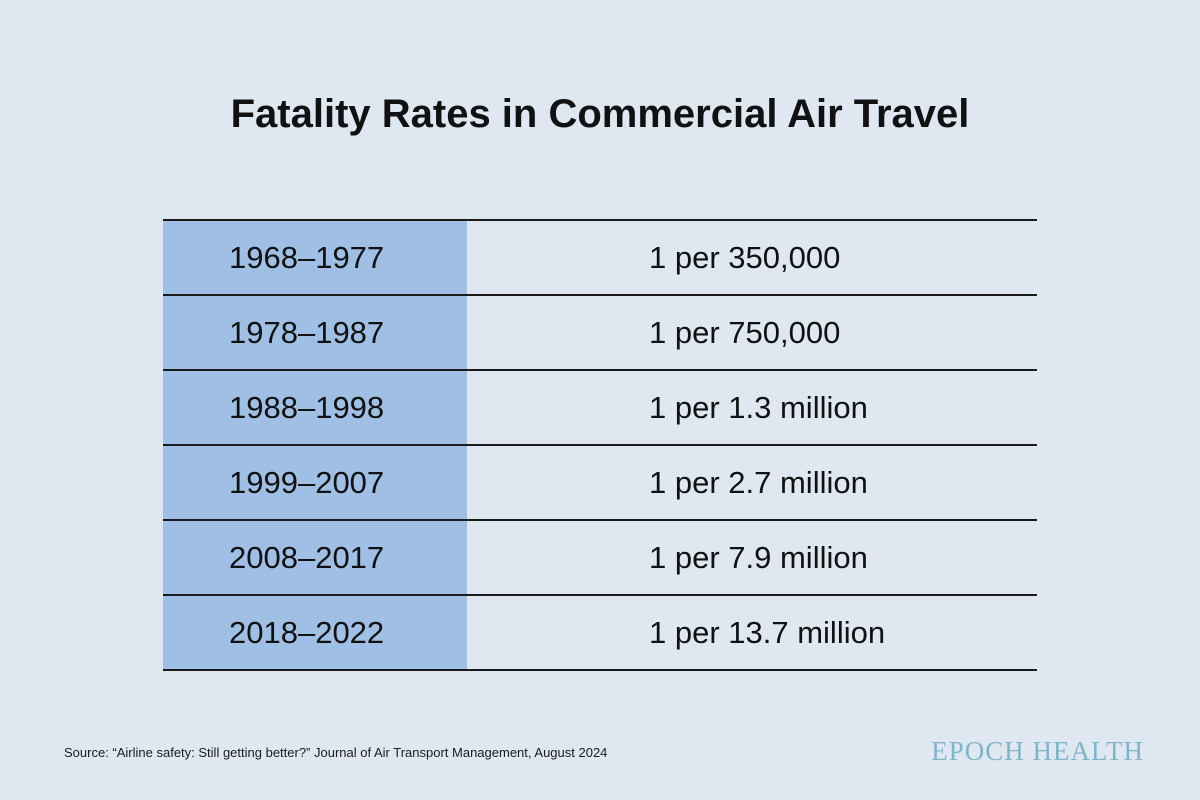 The image size is (1200, 800). What do you see at coordinates (315, 632) in the screenshot?
I see `period-cell: 2018–2022` at bounding box center [315, 632].